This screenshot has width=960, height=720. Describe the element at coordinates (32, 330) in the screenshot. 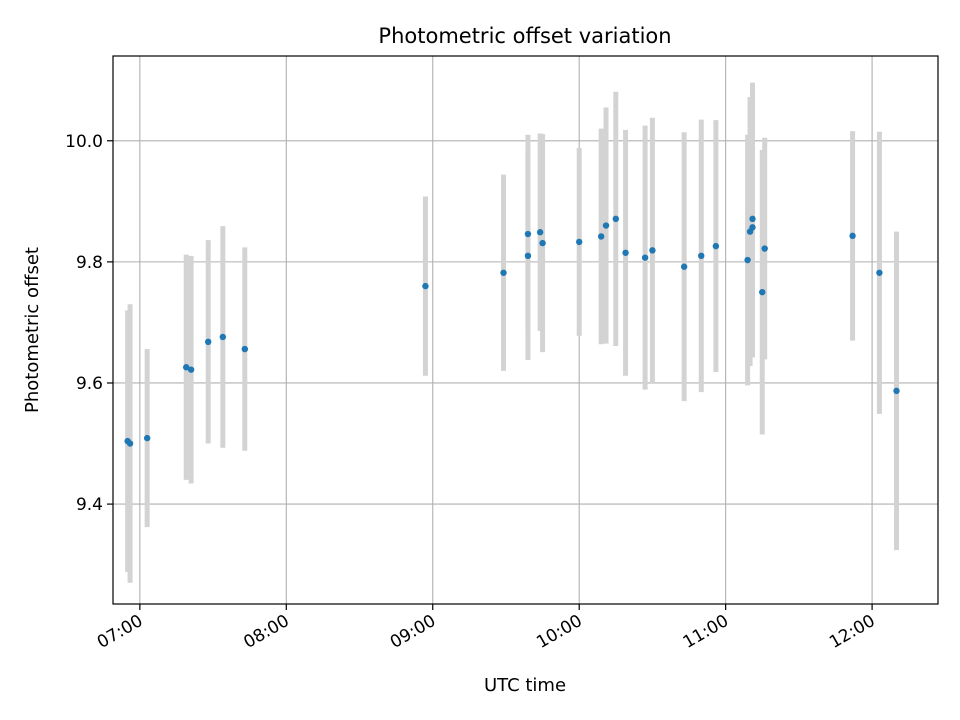

I see `y-axis-label: Photometric offset` at that location.